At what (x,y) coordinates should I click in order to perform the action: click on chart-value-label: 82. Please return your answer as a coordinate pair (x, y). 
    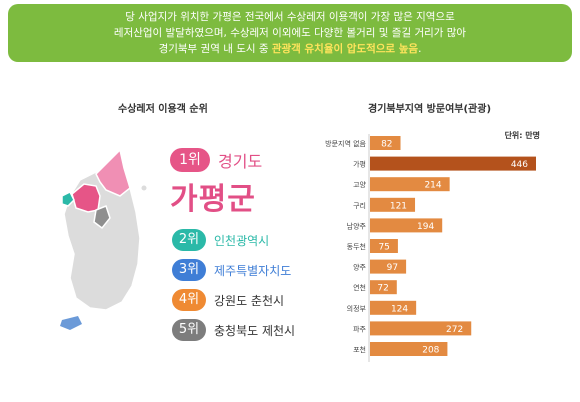
    Looking at the image, I should click on (386, 145).